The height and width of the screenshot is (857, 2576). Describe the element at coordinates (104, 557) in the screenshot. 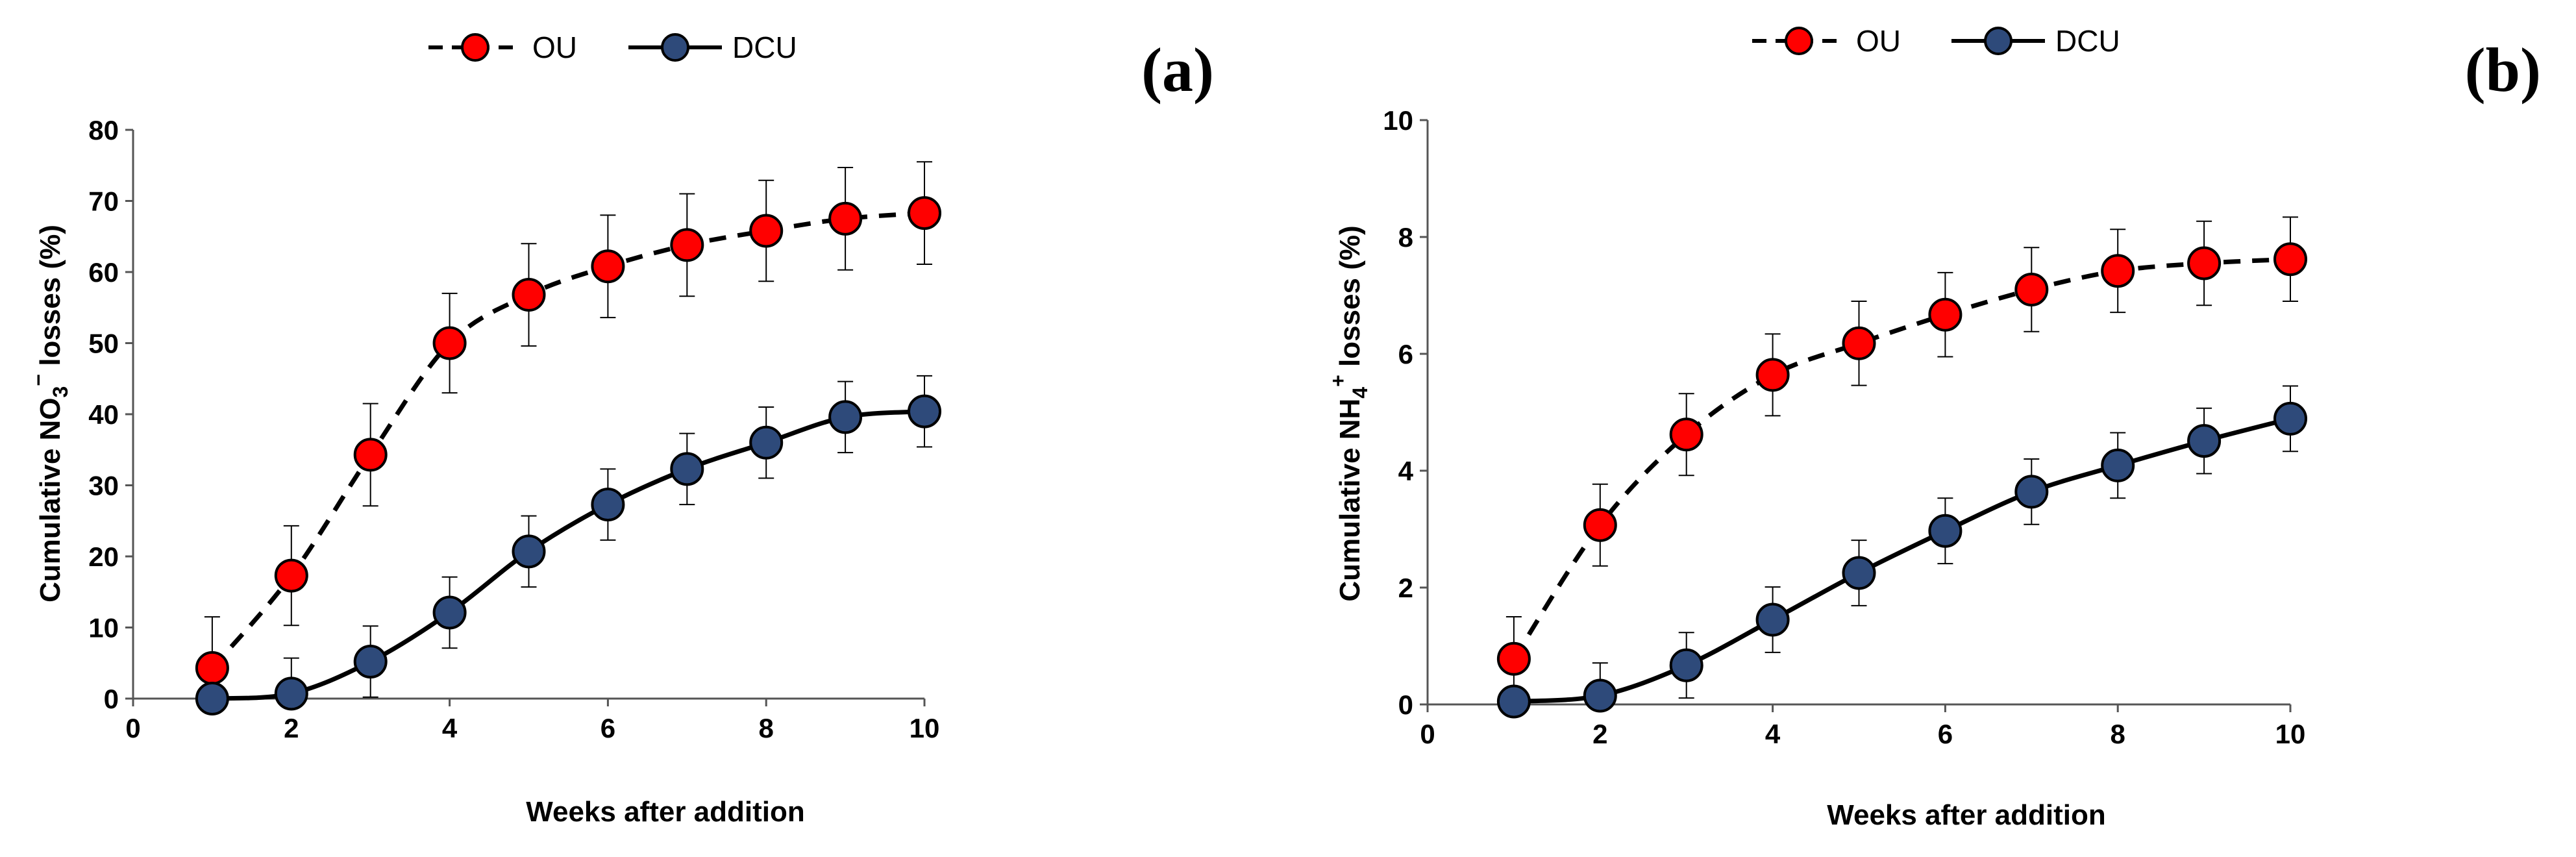

I see `y-tick-label: 20` at that location.